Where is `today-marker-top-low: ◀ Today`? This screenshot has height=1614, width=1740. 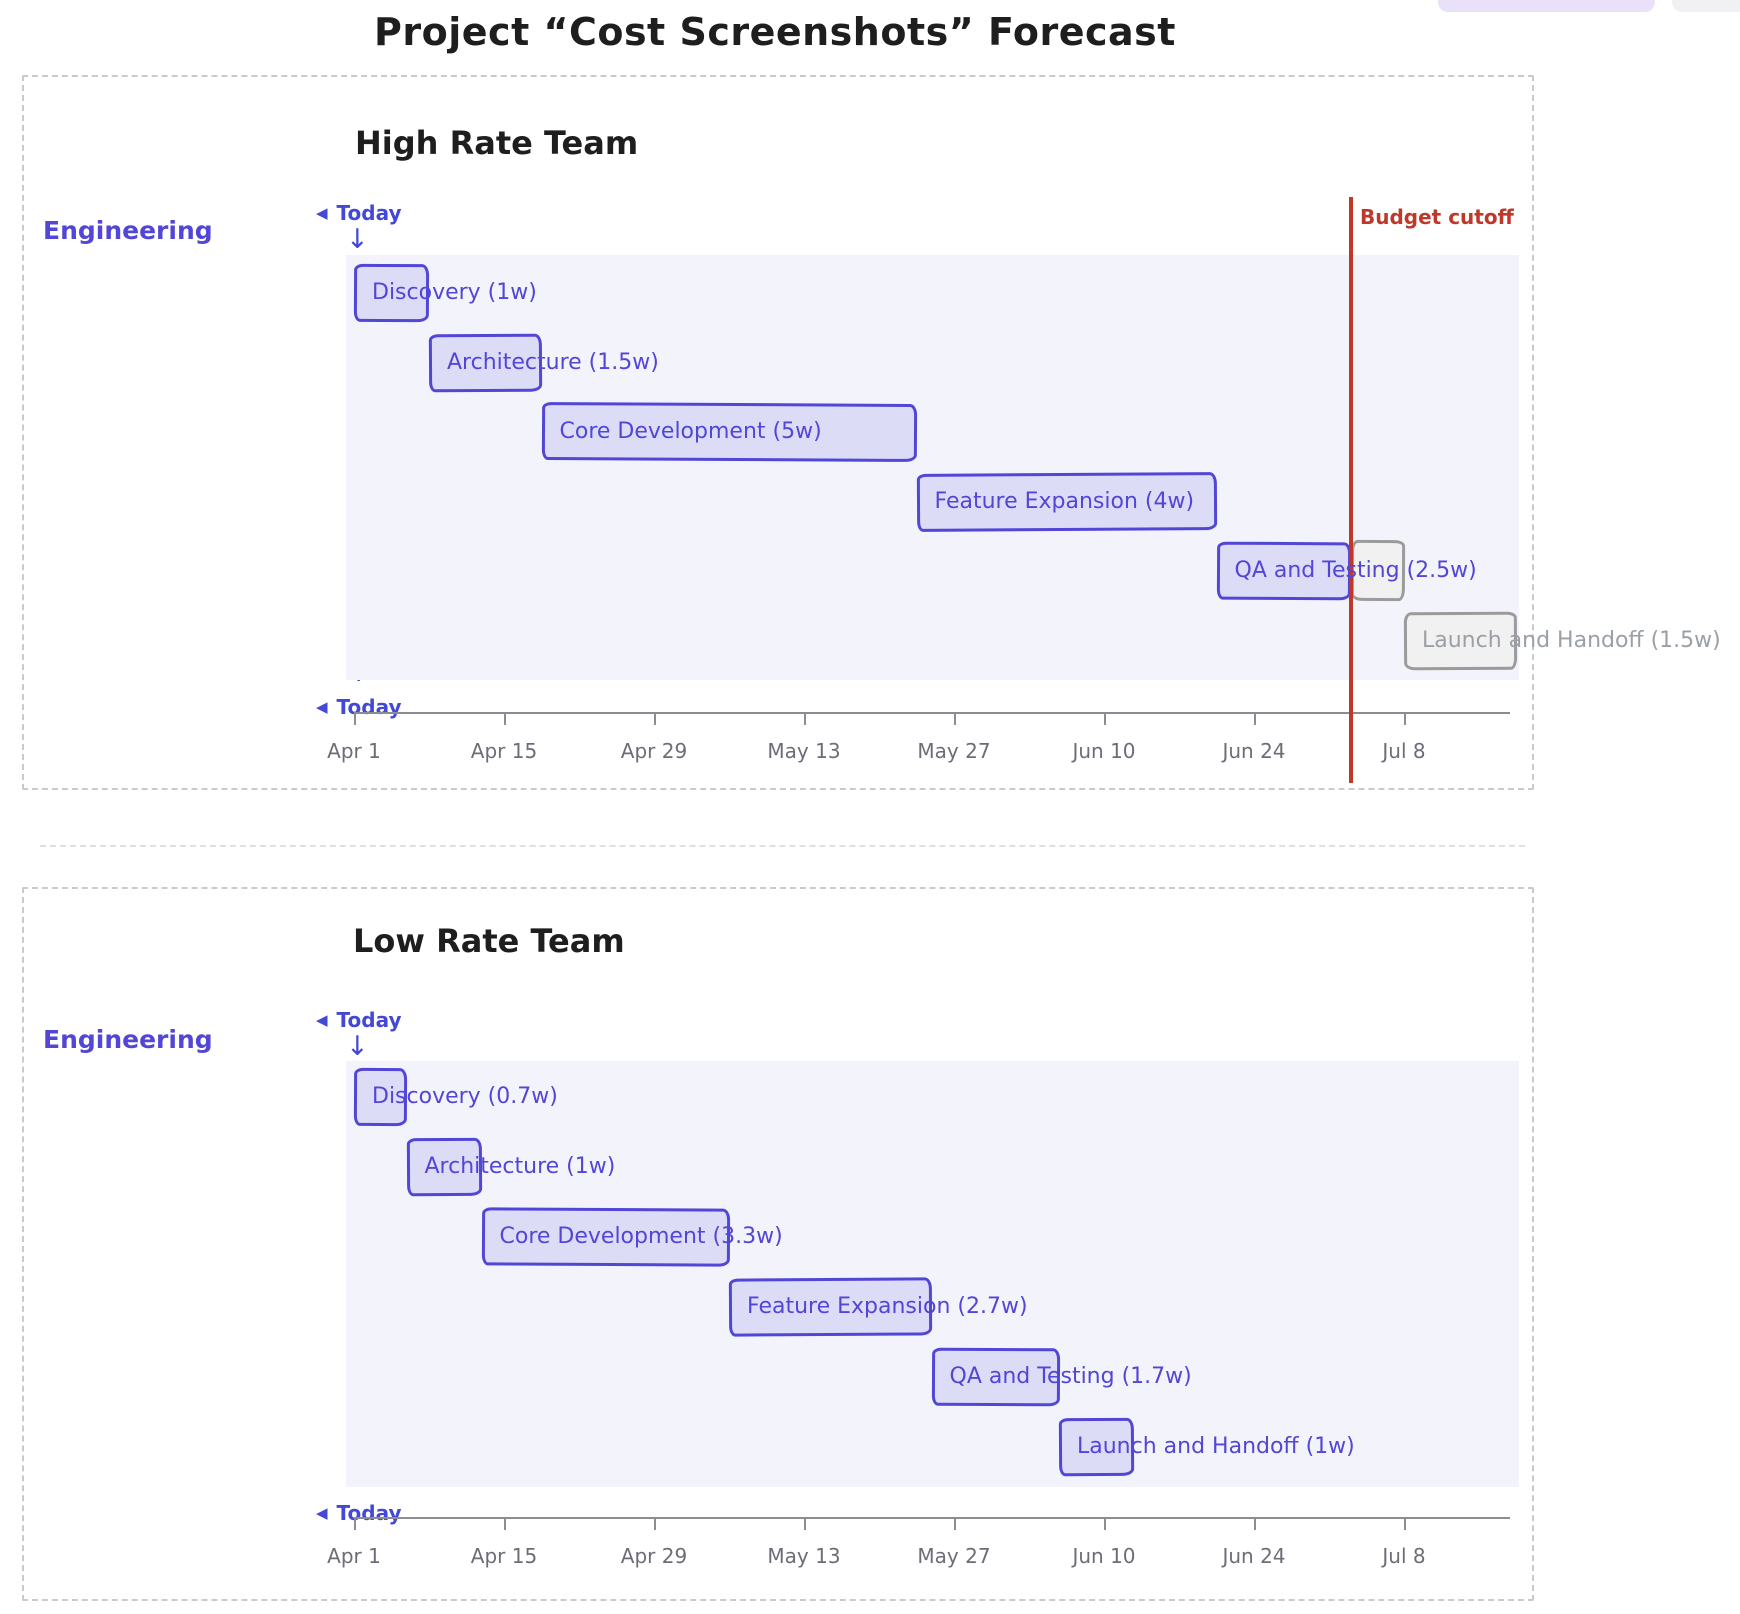 today-marker-top-low: ◀ Today is located at coordinates (359, 1020).